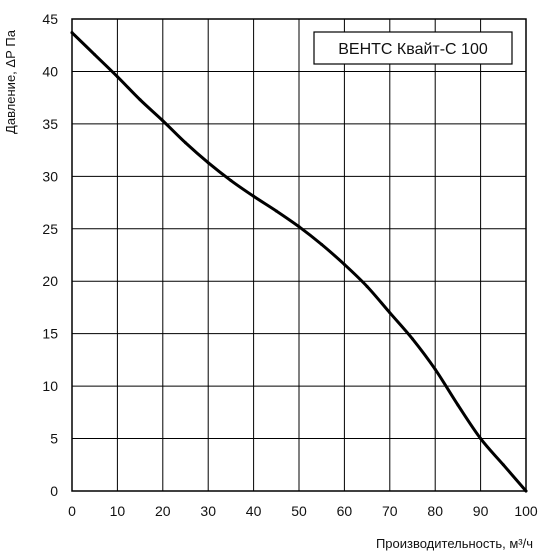 This screenshot has width=544, height=554. I want to click on y-tick-label: 30, so click(50, 176).